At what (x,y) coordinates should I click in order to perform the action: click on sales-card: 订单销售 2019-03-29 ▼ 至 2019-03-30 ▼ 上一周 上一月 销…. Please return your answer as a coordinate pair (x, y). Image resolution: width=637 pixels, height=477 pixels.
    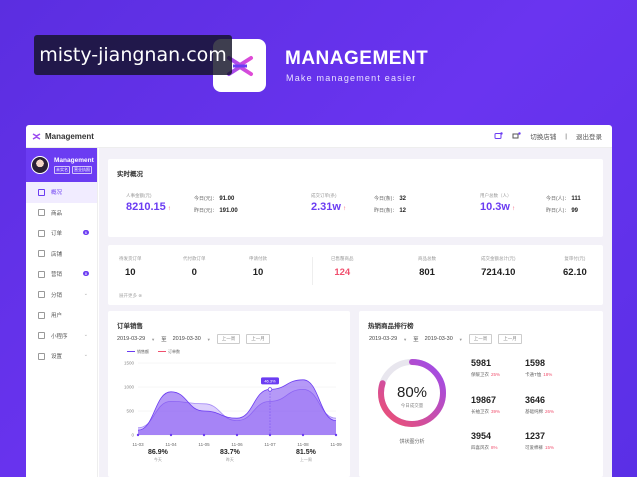
    Looking at the image, I should click on (229, 394).